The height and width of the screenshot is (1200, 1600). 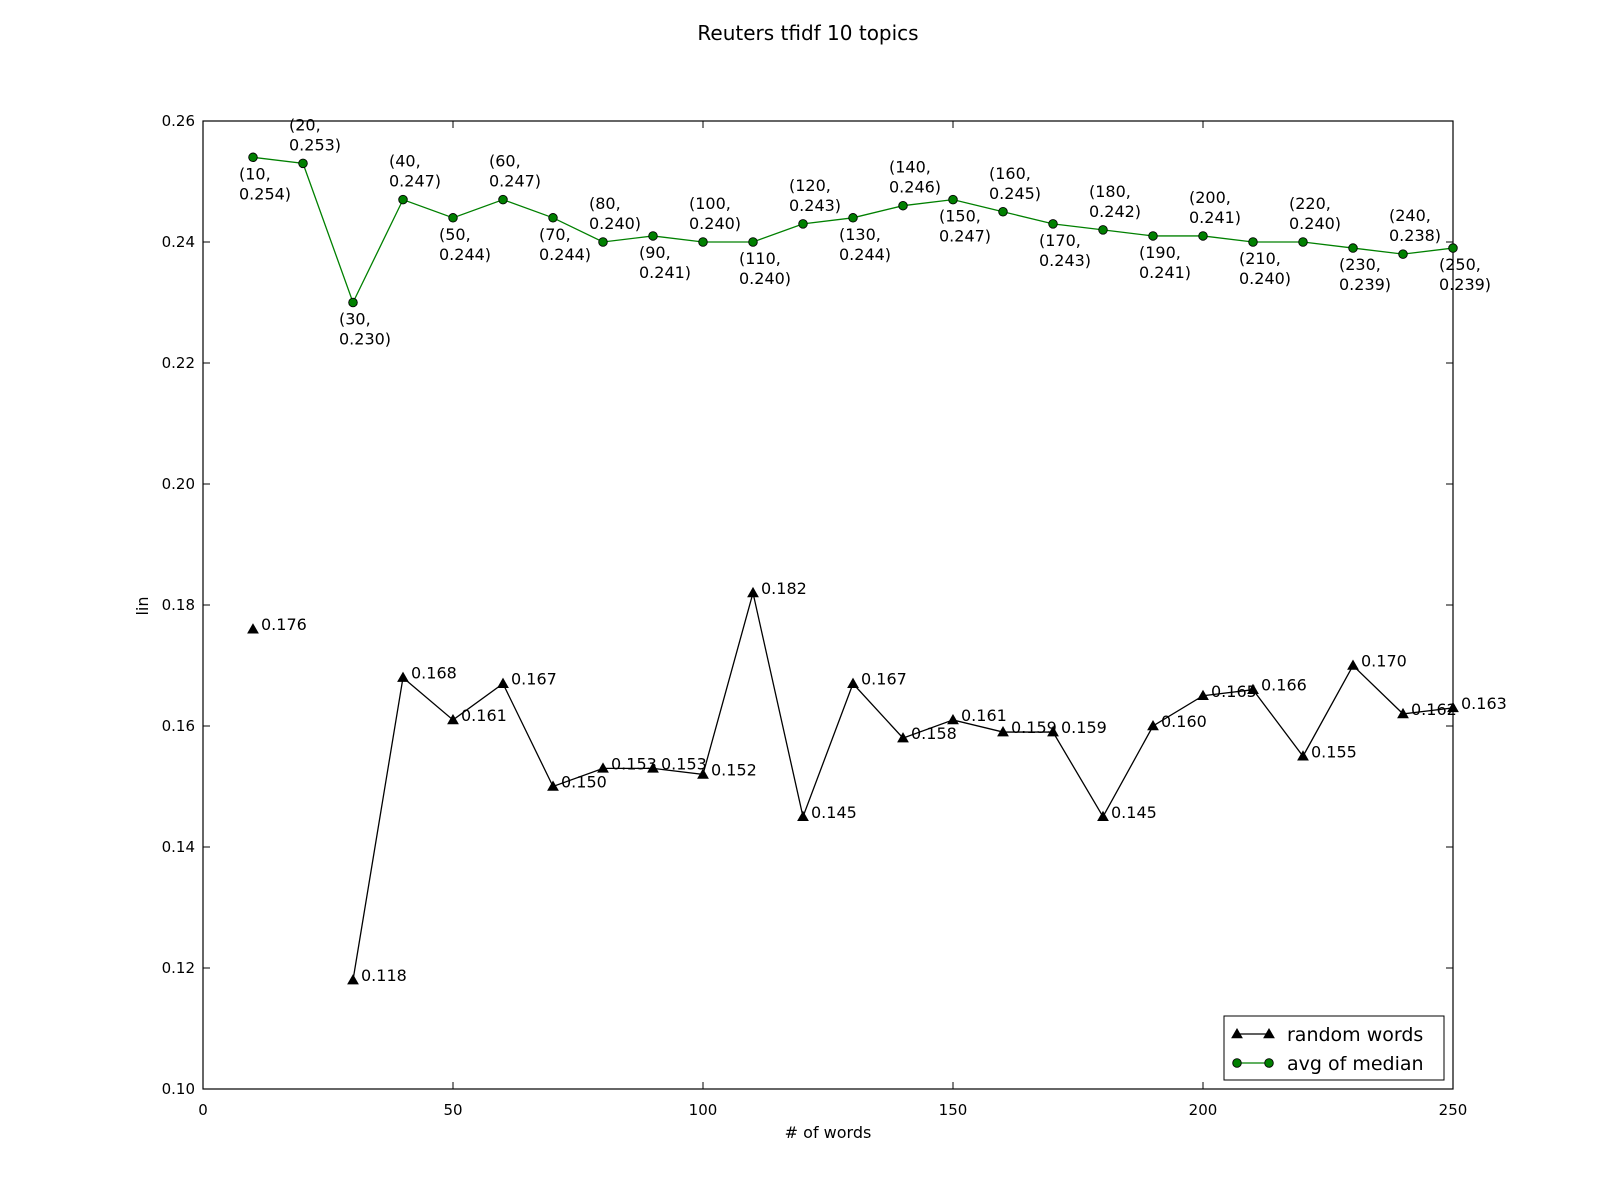 I want to click on data-label-random-words: 0.168, so click(x=434, y=673).